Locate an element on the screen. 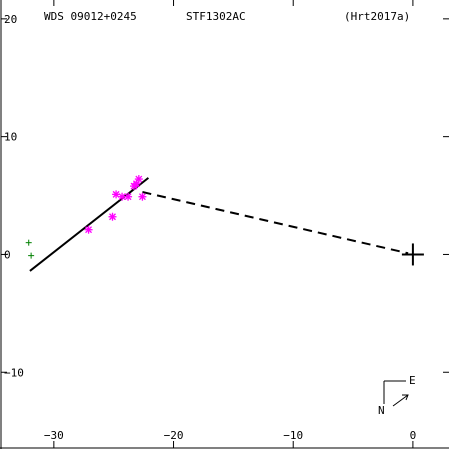 Image resolution: width=450 pixels, height=450 pixels. primary-star-marker is located at coordinates (412, 254).